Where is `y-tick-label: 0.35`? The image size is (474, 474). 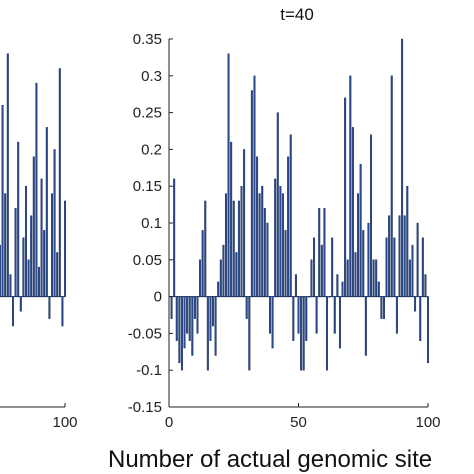 y-tick-label: 0.35 is located at coordinates (147, 39).